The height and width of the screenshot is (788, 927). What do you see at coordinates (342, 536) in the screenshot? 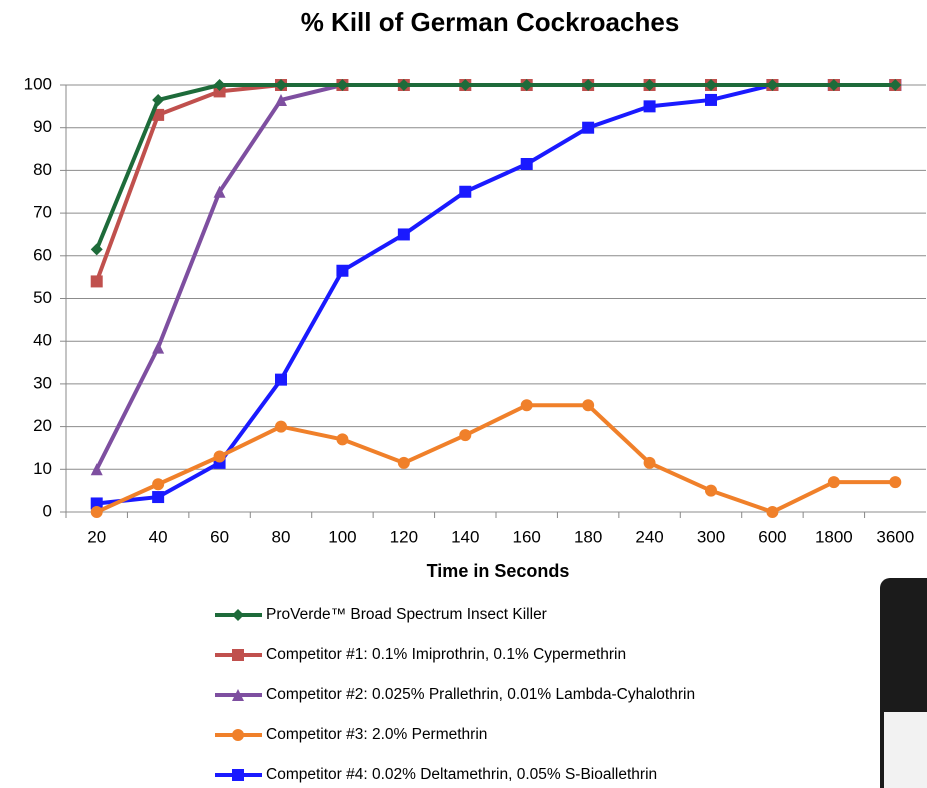
I see `x-tick-label: 100` at bounding box center [342, 536].